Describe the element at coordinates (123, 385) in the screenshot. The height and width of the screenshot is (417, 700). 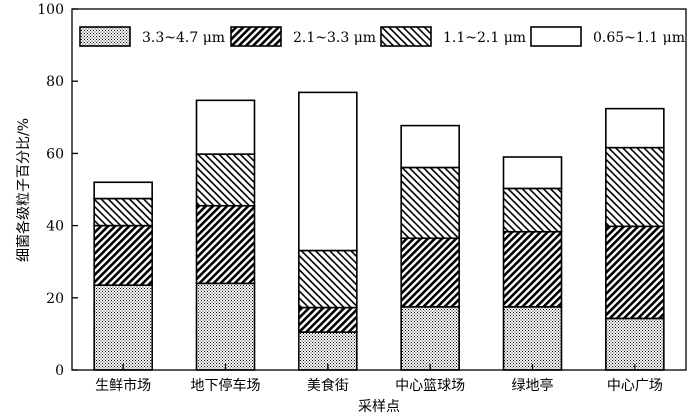
I see `x-tick-label: 生鲜市场` at that location.